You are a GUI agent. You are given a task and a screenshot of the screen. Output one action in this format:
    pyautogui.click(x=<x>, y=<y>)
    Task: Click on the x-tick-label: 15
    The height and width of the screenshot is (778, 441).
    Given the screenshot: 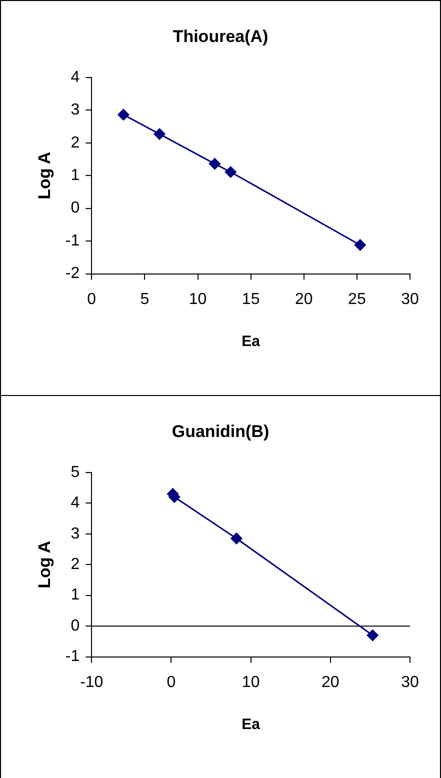 What is the action you would take?
    pyautogui.click(x=251, y=299)
    